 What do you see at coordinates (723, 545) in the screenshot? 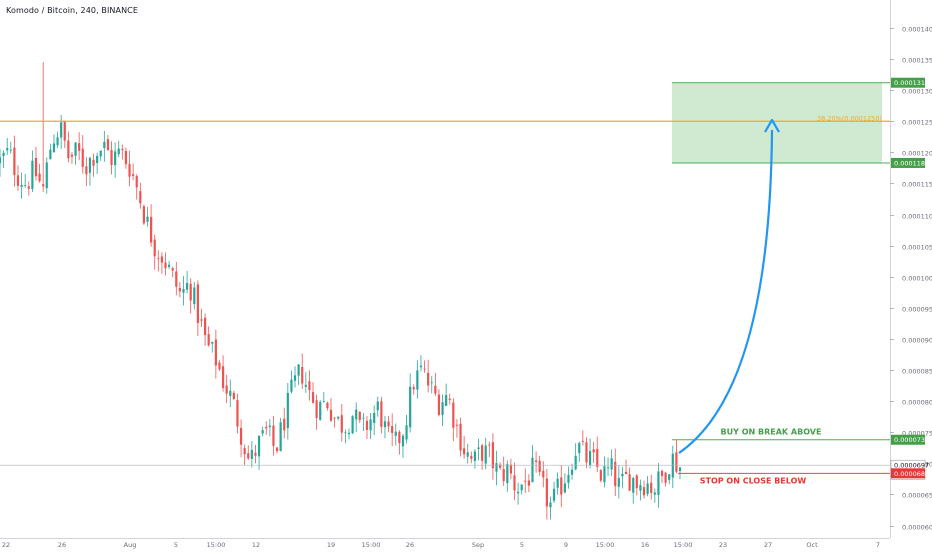
I see `x-tick-label: 23` at bounding box center [723, 545].